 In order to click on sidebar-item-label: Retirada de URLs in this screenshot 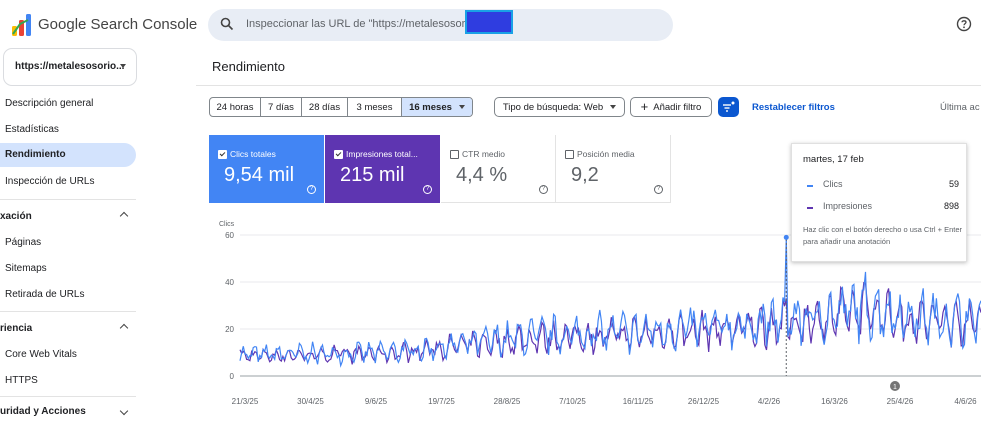, I will do `click(45, 294)`.